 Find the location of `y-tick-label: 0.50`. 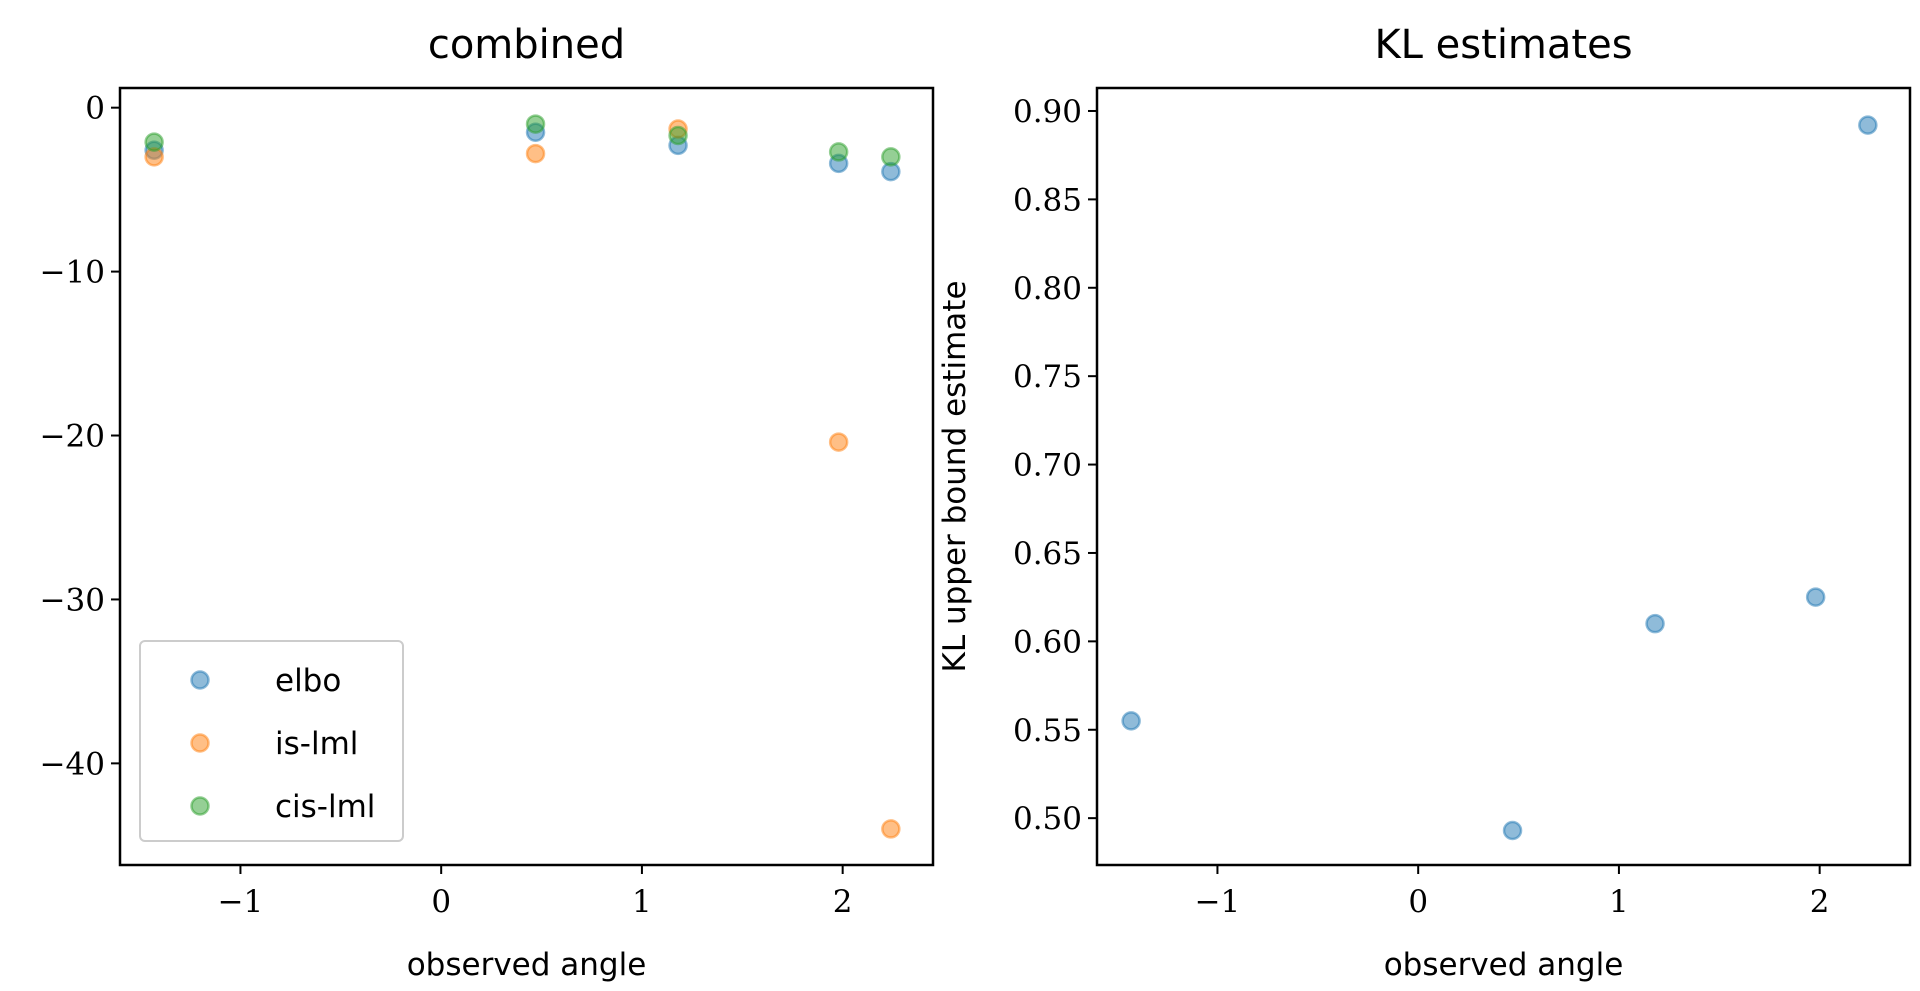

y-tick-label: 0.50 is located at coordinates (1047, 819).